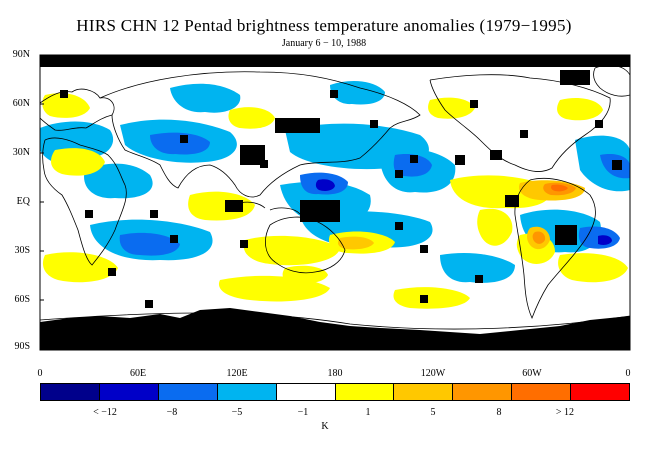 The image size is (648, 468). Describe the element at coordinates (40, 373) in the screenshot. I see `lon-label-0: 0` at that location.